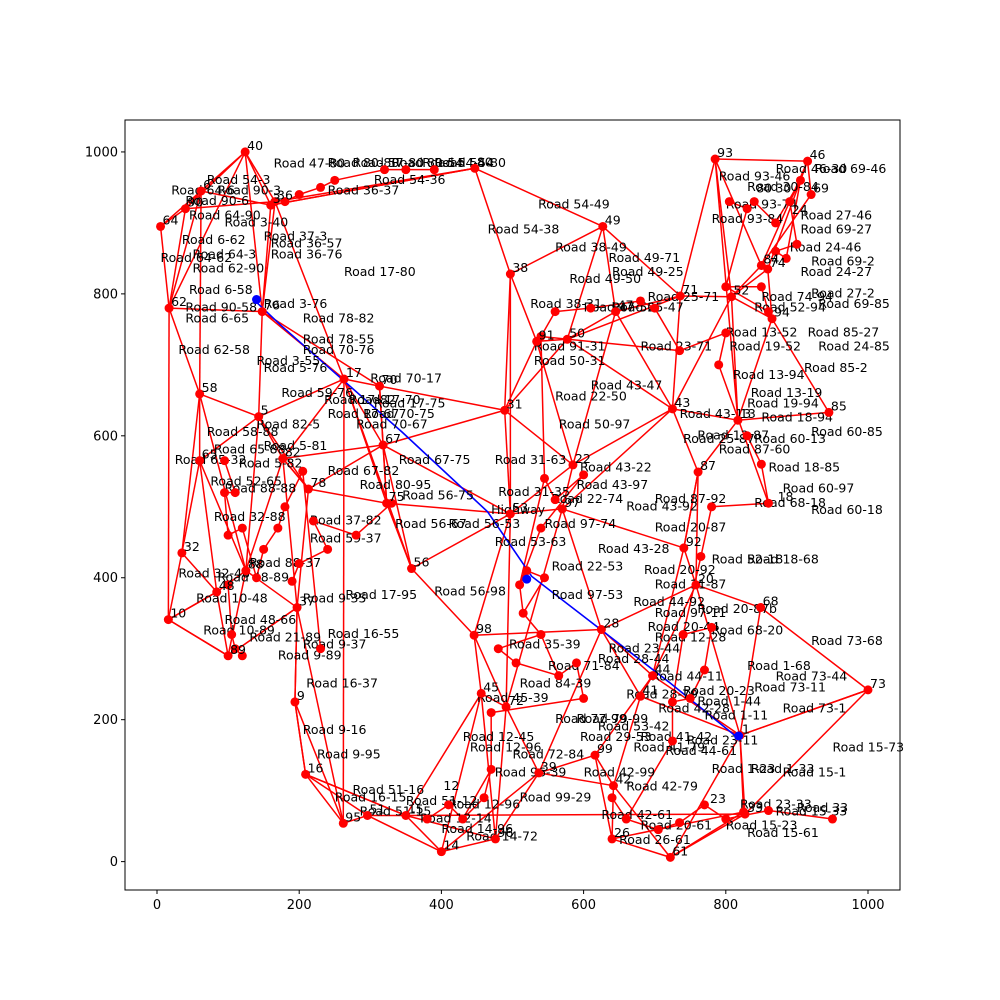 The height and width of the screenshot is (1000, 1000). I want to click on node-label: 58, so click(210, 387).